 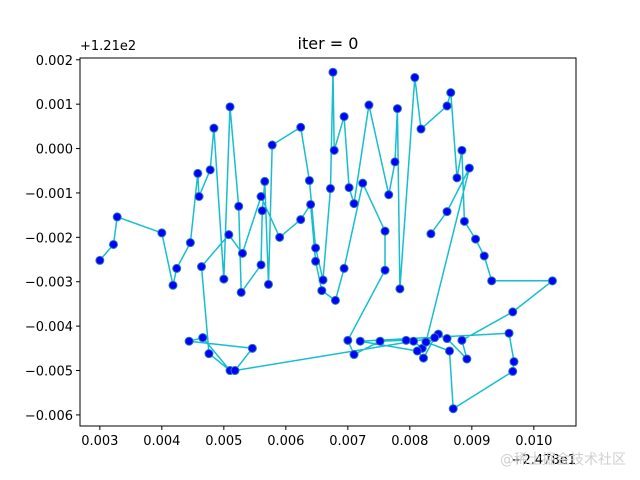 I want to click on y-tick-label: −0.002, so click(x=49, y=238).